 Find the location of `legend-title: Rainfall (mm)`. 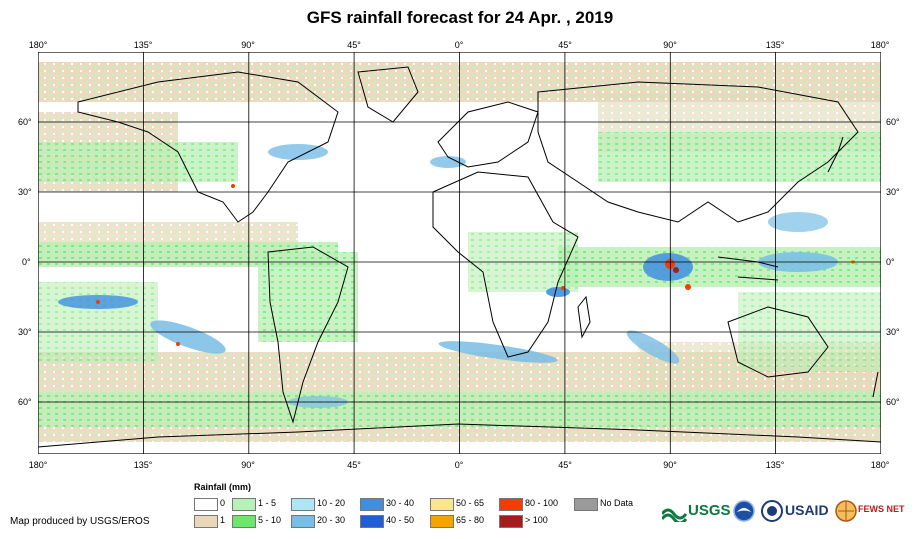

legend-title: Rainfall (mm) is located at coordinates (223, 487).